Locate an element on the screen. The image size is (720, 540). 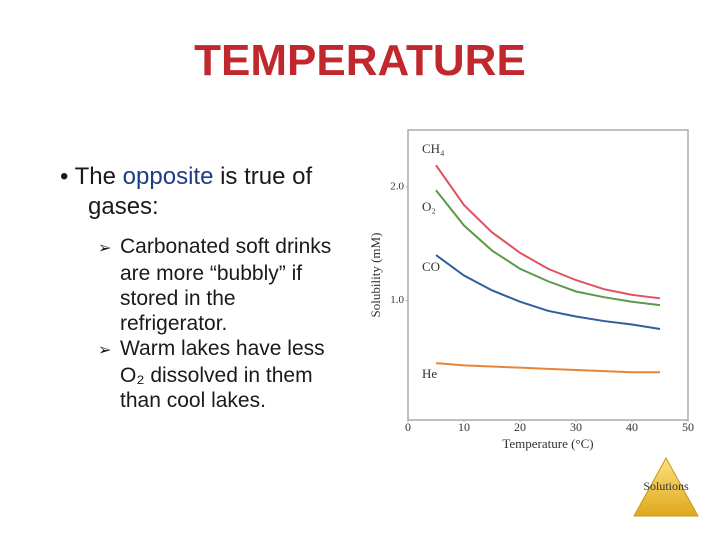
y-tick-label: 2.0 is located at coordinates (397, 186).